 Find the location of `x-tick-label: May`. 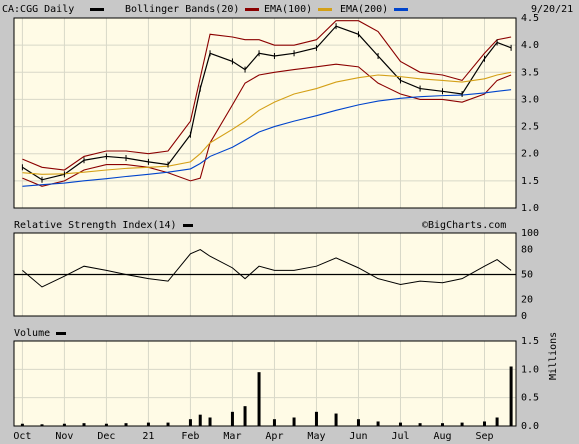

x-tick-label: May is located at coordinates (316, 436).